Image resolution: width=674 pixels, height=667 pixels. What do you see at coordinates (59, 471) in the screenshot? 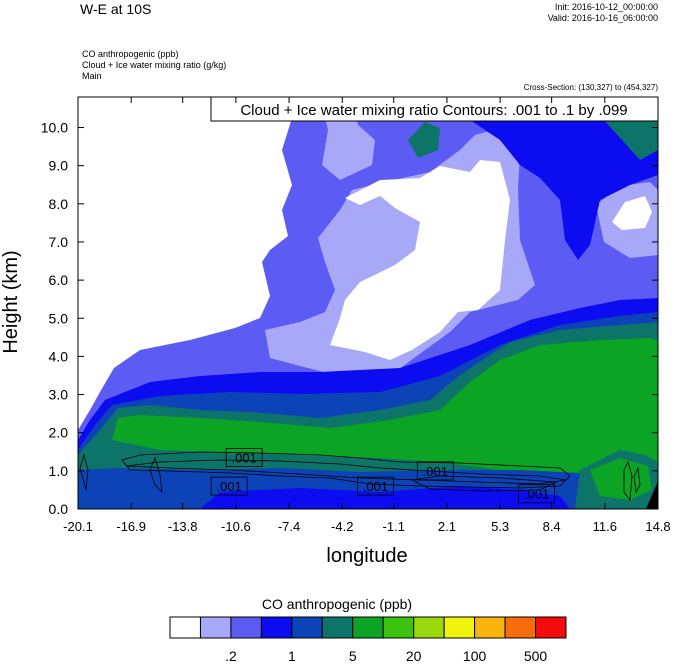
I see `y-tick-label: 1.0` at bounding box center [59, 471].